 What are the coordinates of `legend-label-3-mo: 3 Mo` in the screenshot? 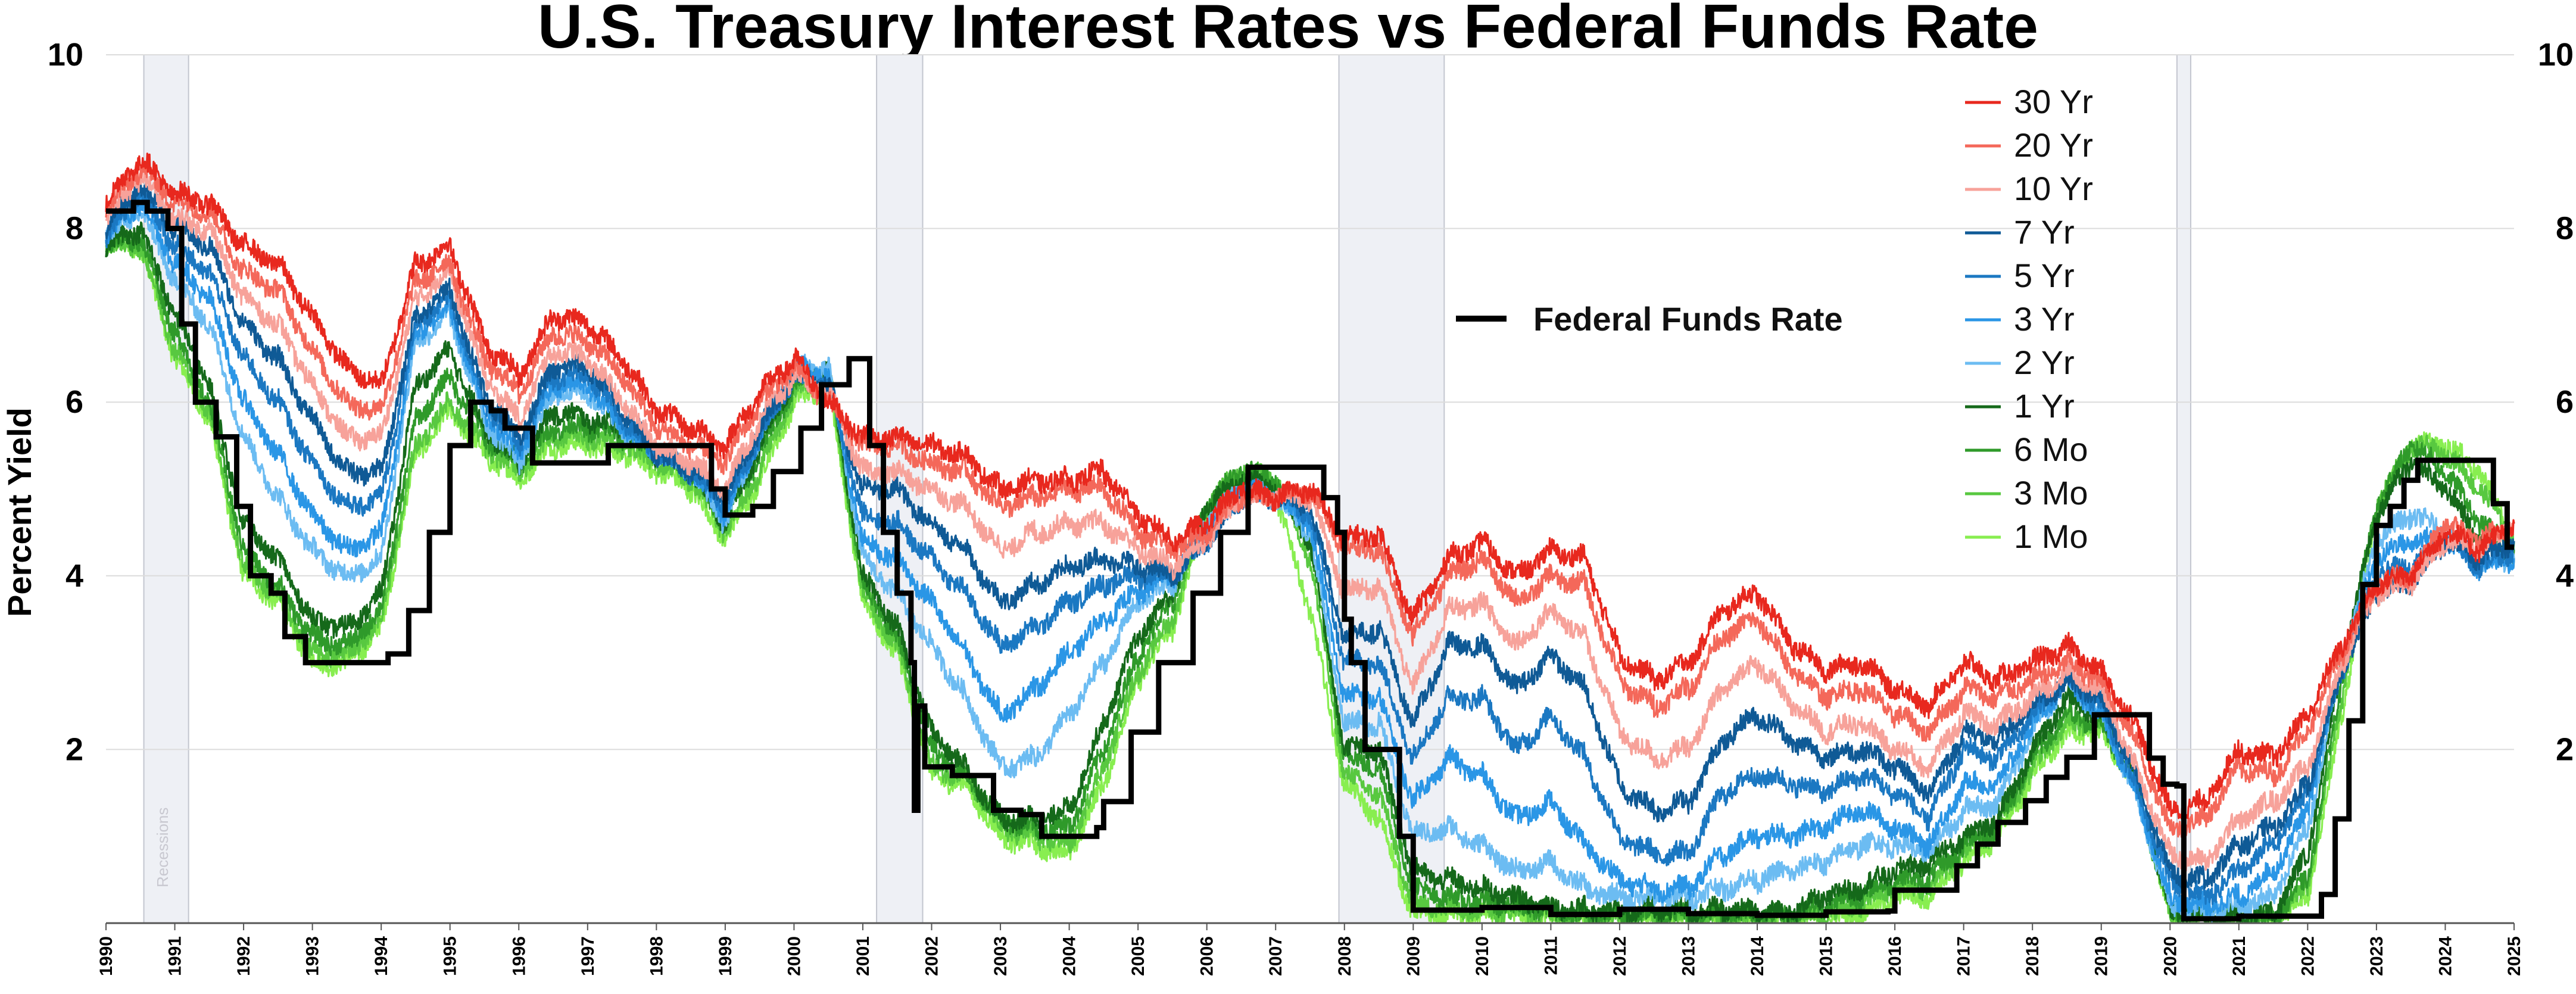 It's located at (2051, 493).